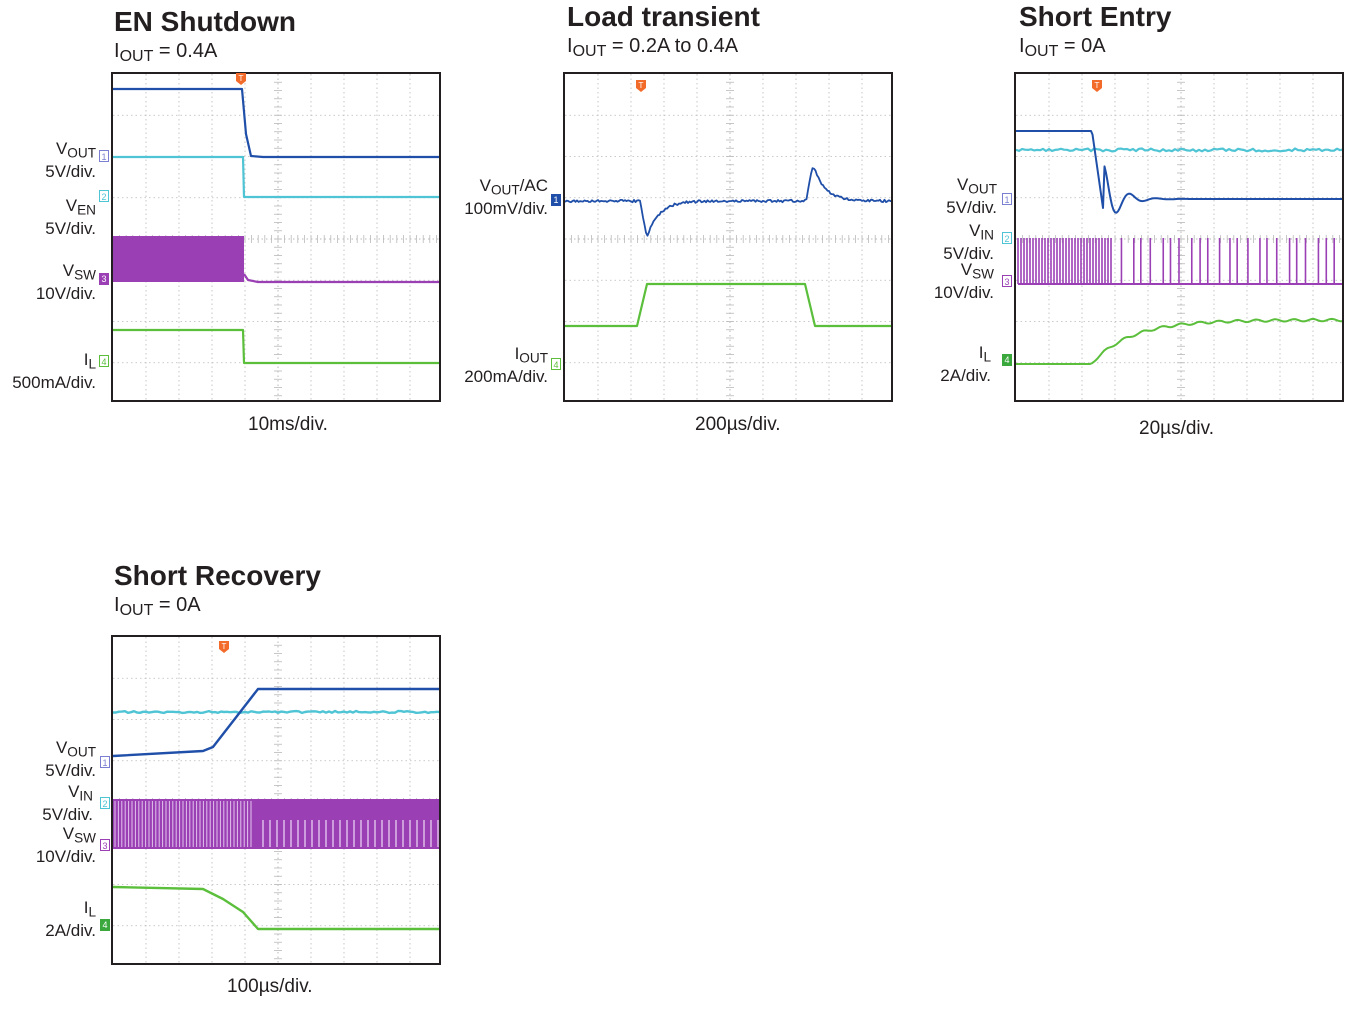 The height and width of the screenshot is (1010, 1349). I want to click on scope-screen-en-shutdown, so click(276, 237).